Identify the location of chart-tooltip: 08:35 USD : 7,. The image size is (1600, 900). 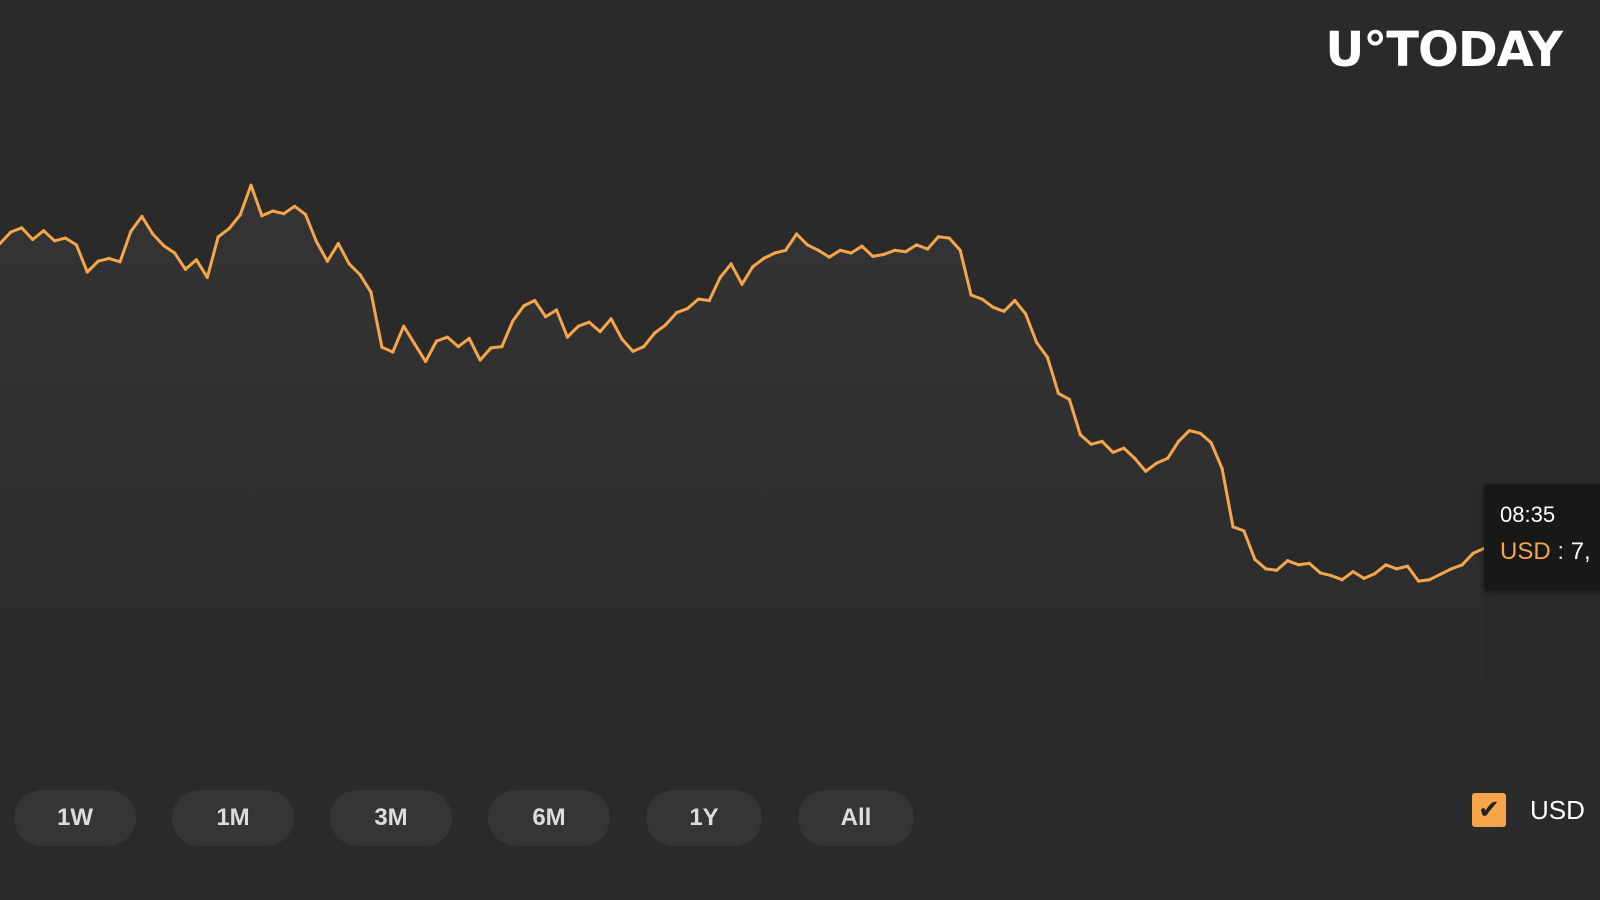
(1542, 537).